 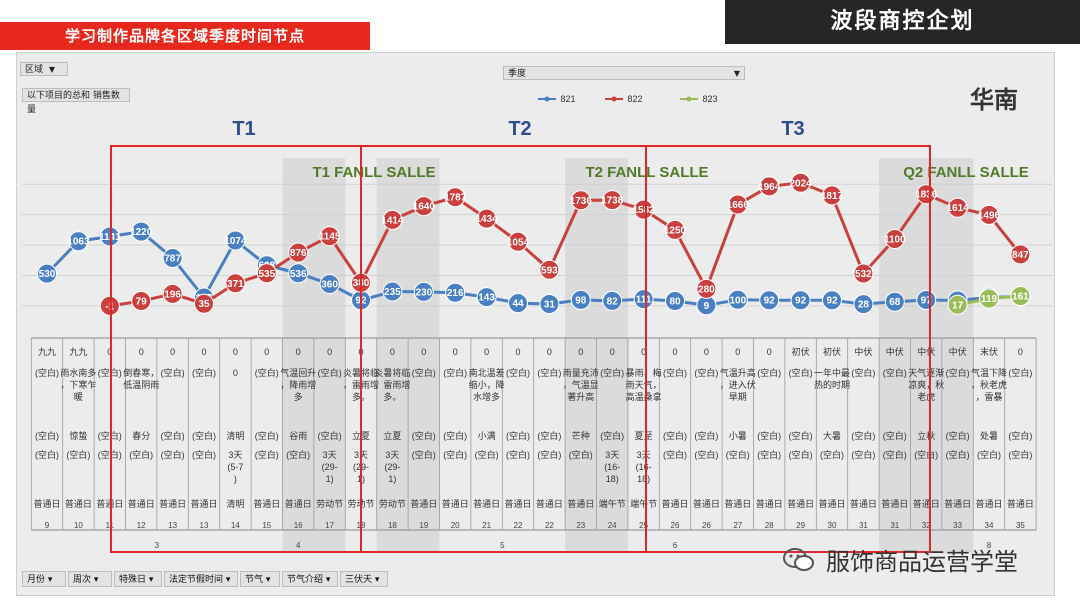 I want to click on phase-label: T1, so click(x=243, y=129).